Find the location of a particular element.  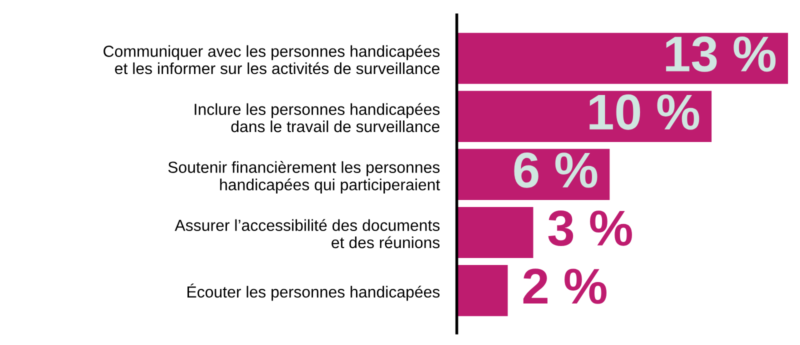

data-label: 10 % is located at coordinates (645, 112).